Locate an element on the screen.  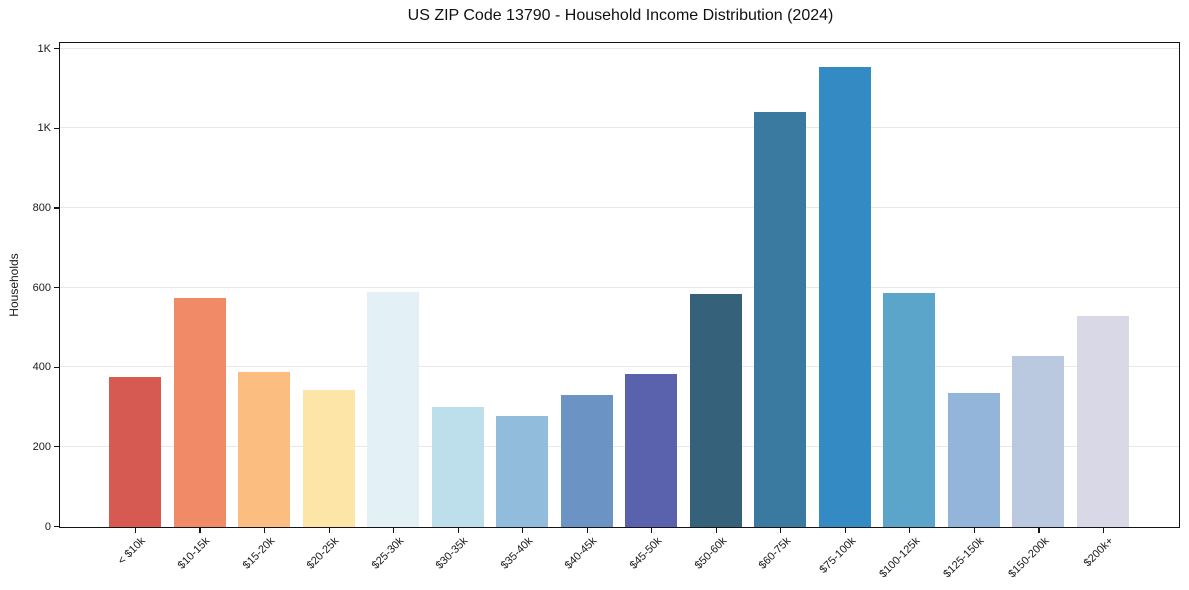
x-tick-label: $30-35k is located at coordinates (452, 553).